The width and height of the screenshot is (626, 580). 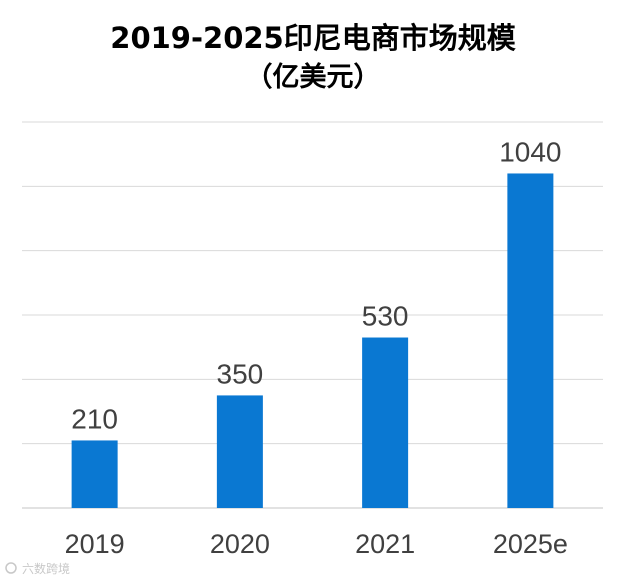 What do you see at coordinates (385, 316) in the screenshot?
I see `data-label-2021: 530` at bounding box center [385, 316].